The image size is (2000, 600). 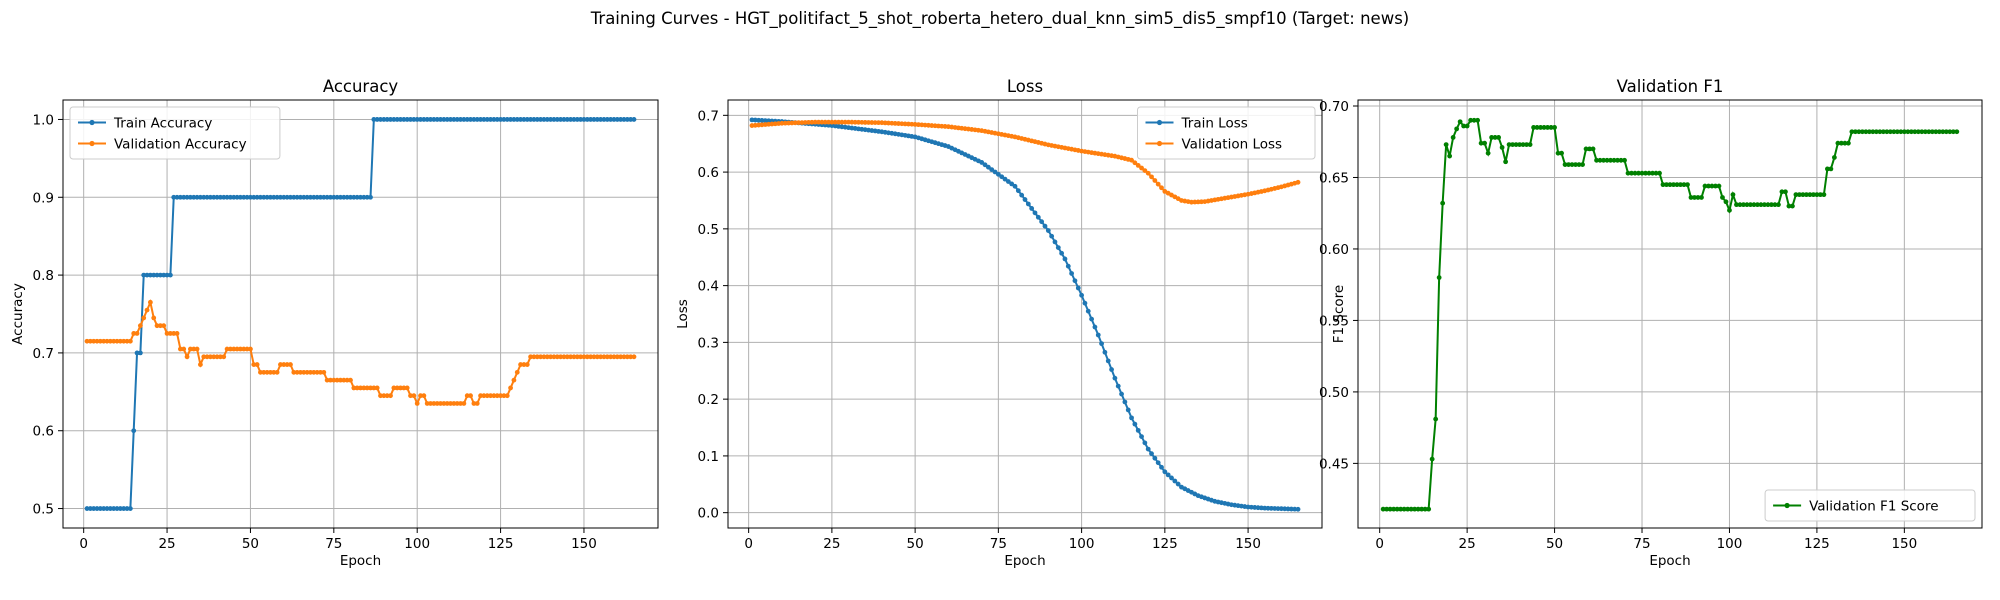 I want to click on validation-f1-score-legend-marker, so click(x=1787, y=505).